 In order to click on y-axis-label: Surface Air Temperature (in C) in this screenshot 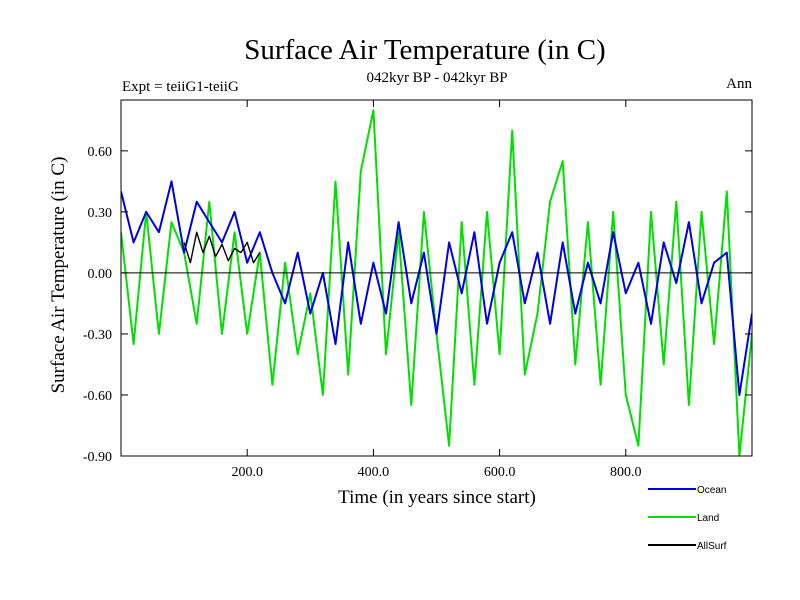, I will do `click(58, 275)`.